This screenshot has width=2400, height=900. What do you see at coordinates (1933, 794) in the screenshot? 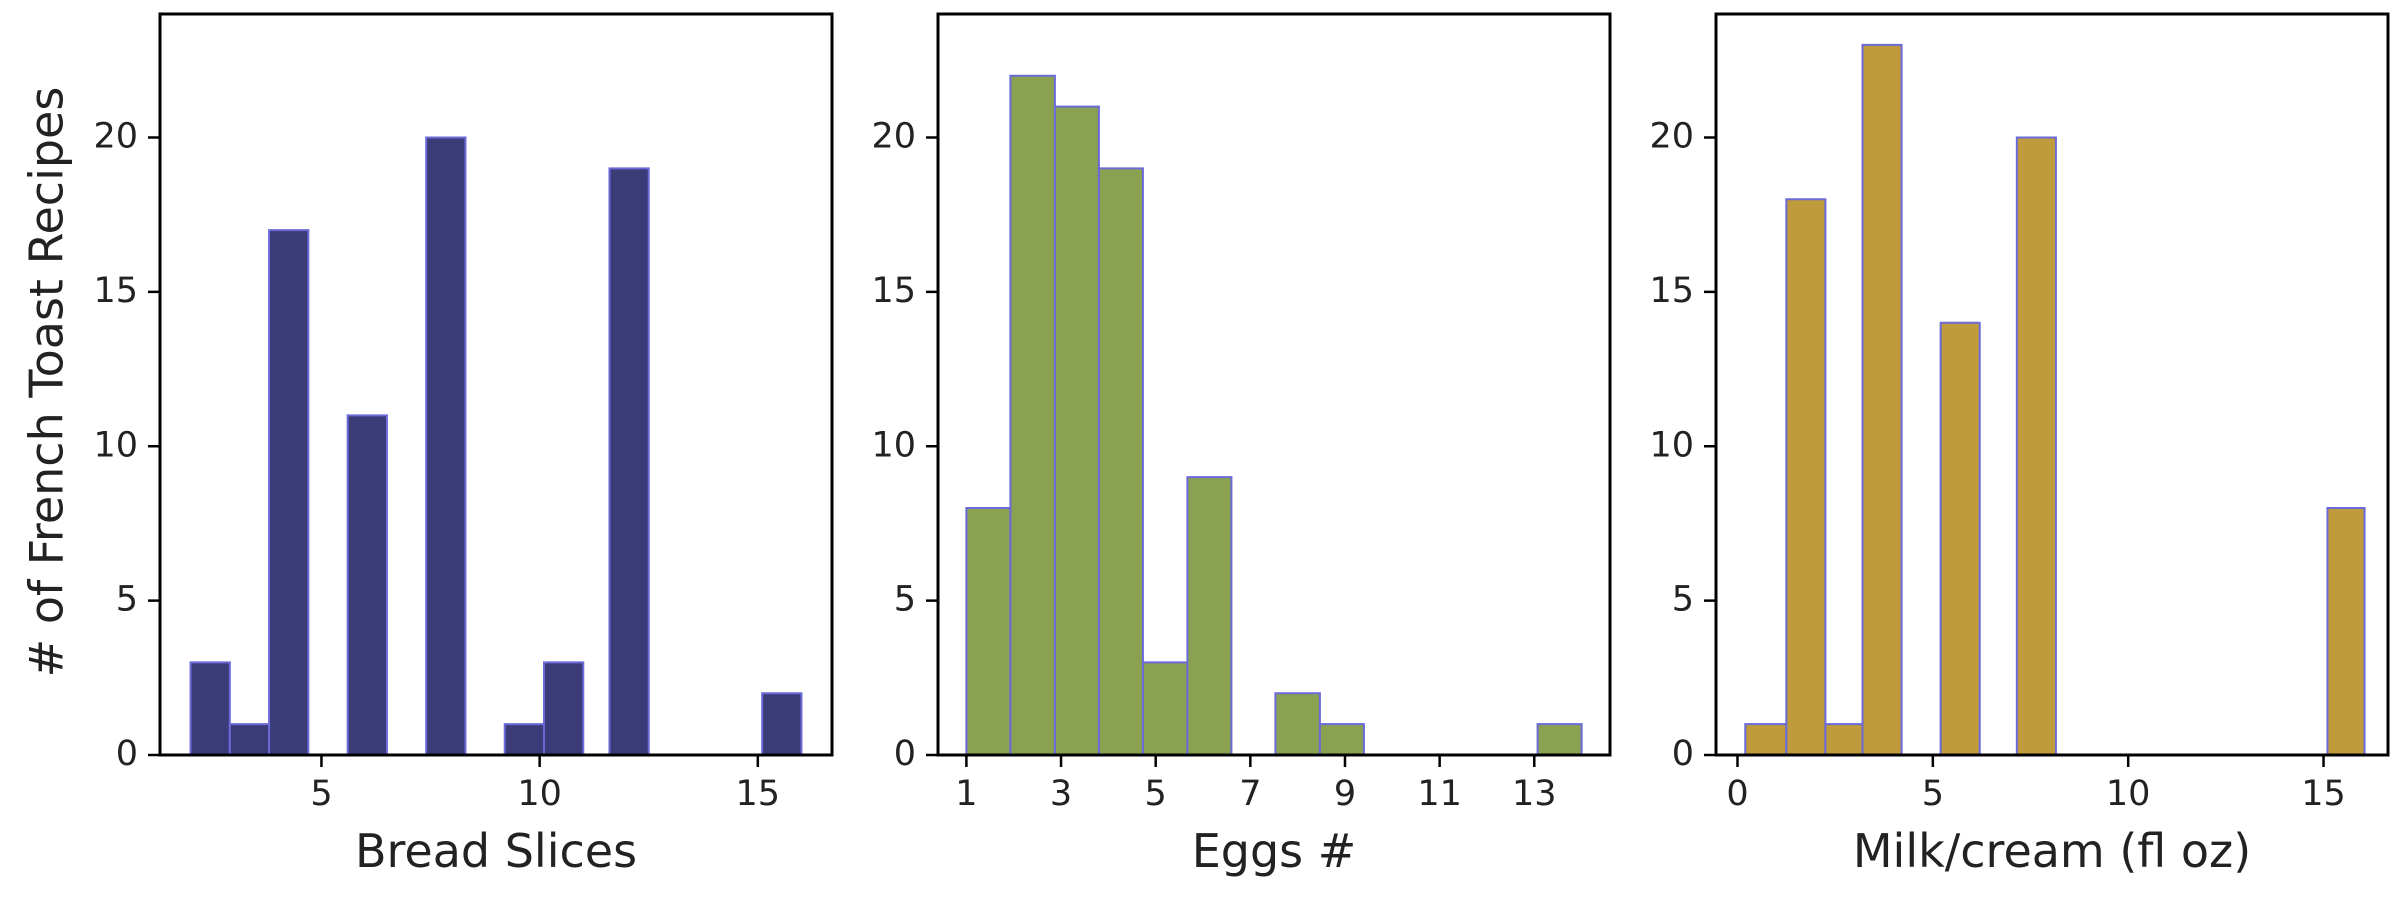
I see `milk-cream-fl-oz-x-tick-label-5: 5` at bounding box center [1933, 794].